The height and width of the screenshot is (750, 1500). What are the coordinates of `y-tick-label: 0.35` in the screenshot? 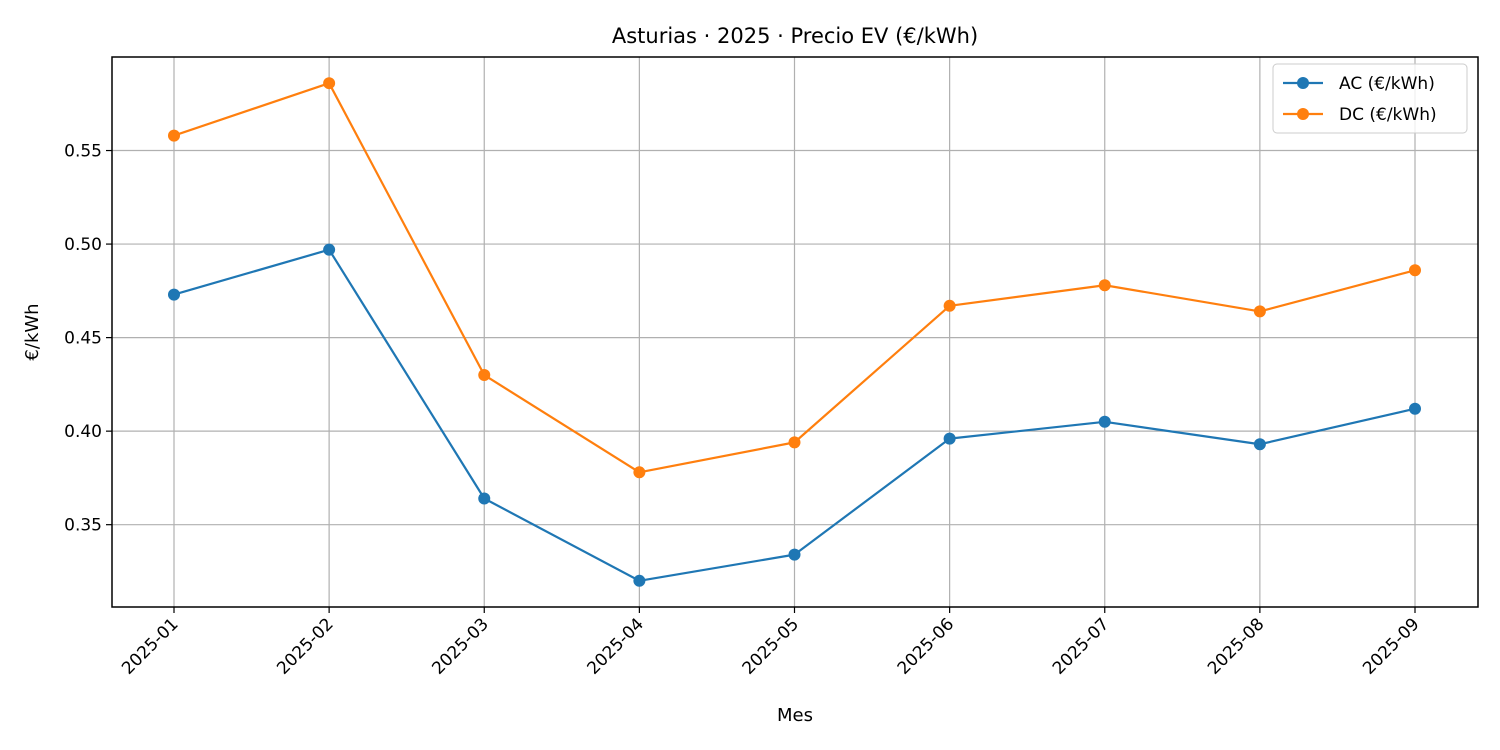 It's located at (83, 526).